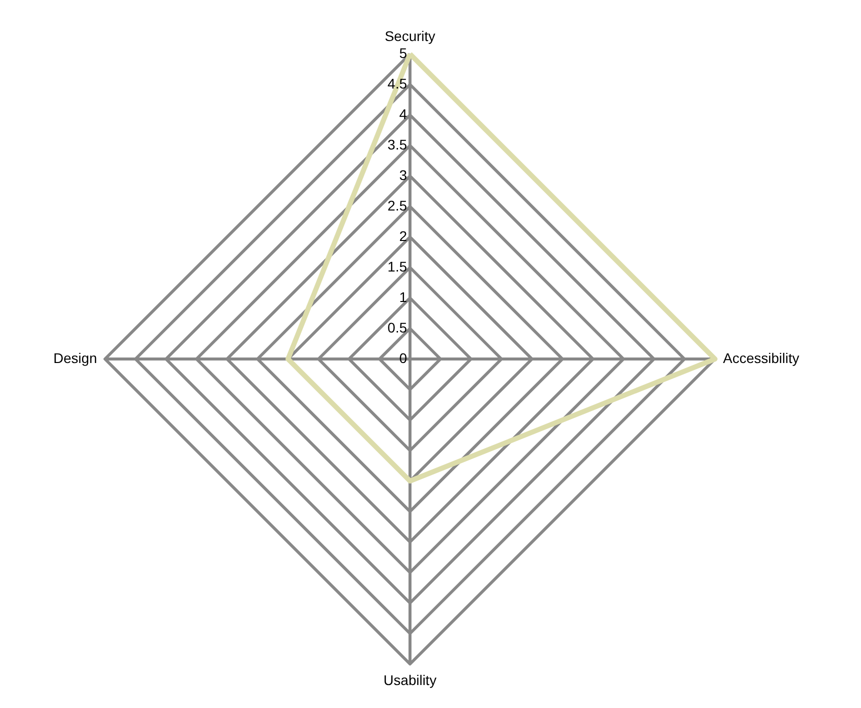 The image size is (861, 708). I want to click on y-tick-label: 0, so click(403, 358).